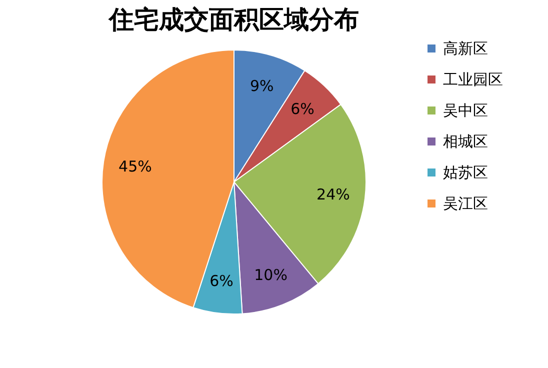 This screenshot has height=368, width=548. I want to click on data-label: 10%, so click(271, 275).